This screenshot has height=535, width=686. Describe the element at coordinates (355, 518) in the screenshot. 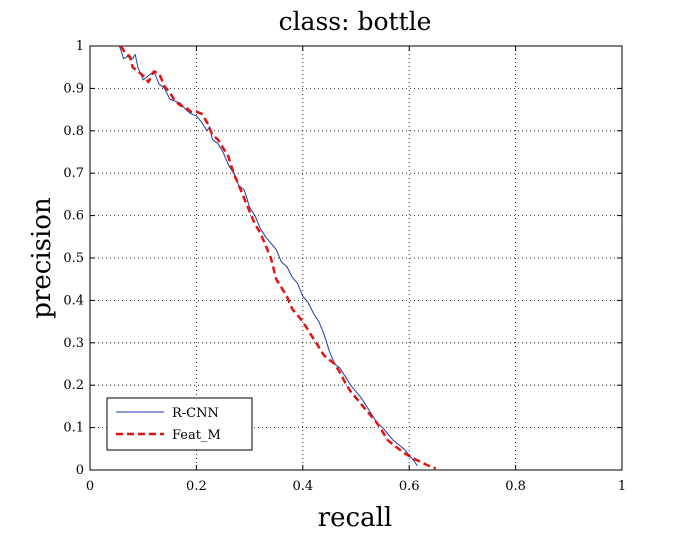

I see `x-axis-label: recall` at that location.